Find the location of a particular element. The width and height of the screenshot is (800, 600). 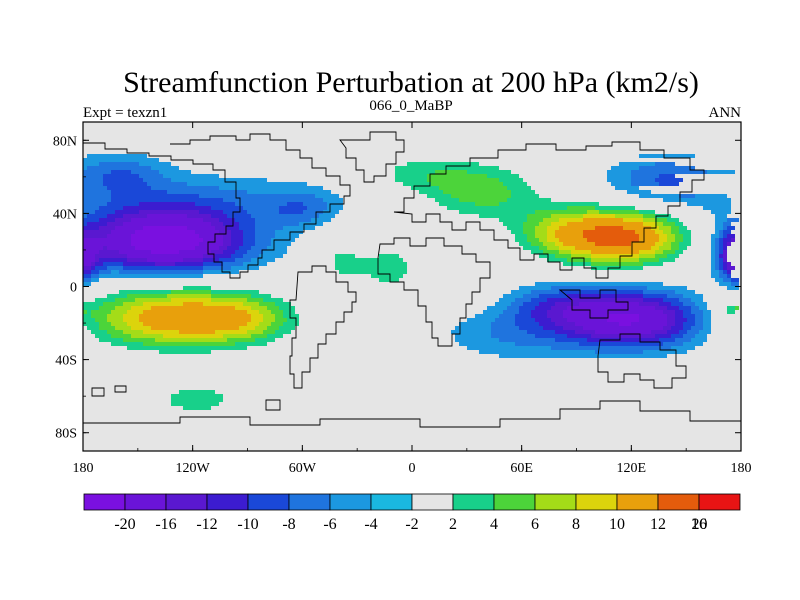

x-tick-label: 120E is located at coordinates (632, 468).